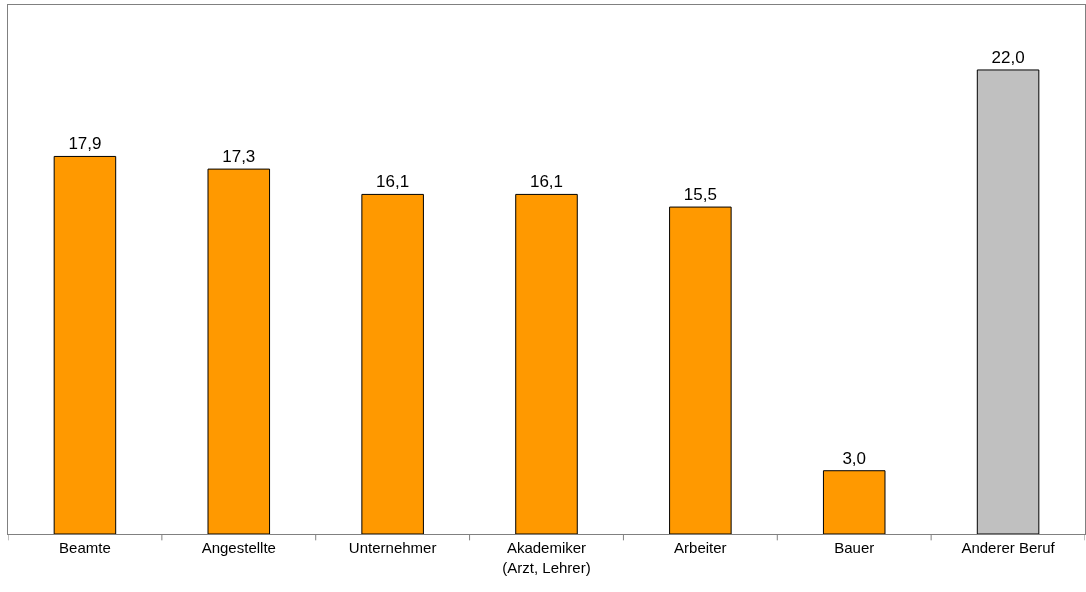 This screenshot has width=1086, height=592. What do you see at coordinates (85, 144) in the screenshot?
I see `data-label: 17,9` at bounding box center [85, 144].